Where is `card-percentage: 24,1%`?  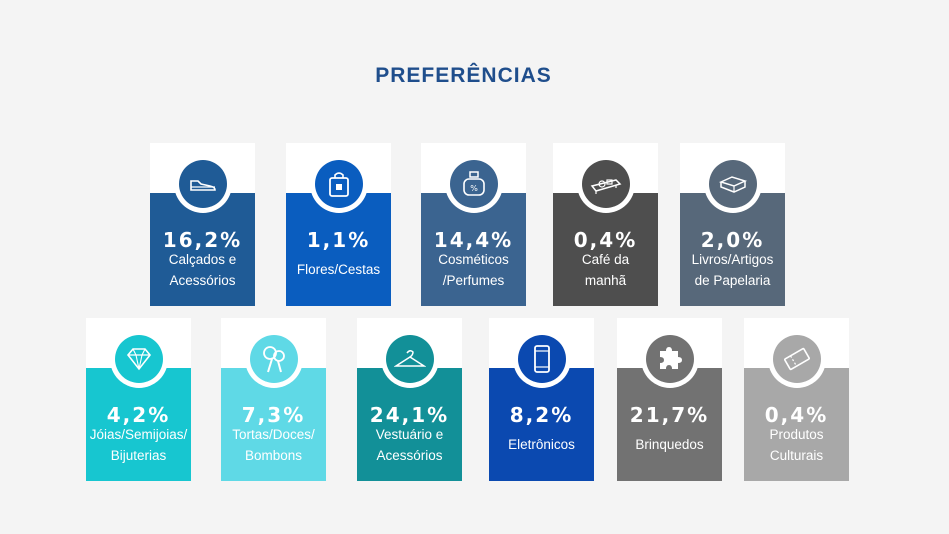 card-percentage: 24,1% is located at coordinates (409, 415).